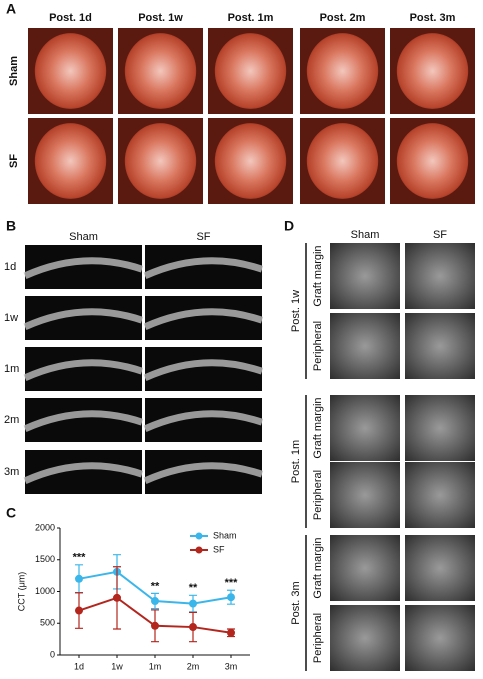 The image size is (483, 679). Describe the element at coordinates (45, 527) in the screenshot. I see `y-tick-label: 2000` at that location.